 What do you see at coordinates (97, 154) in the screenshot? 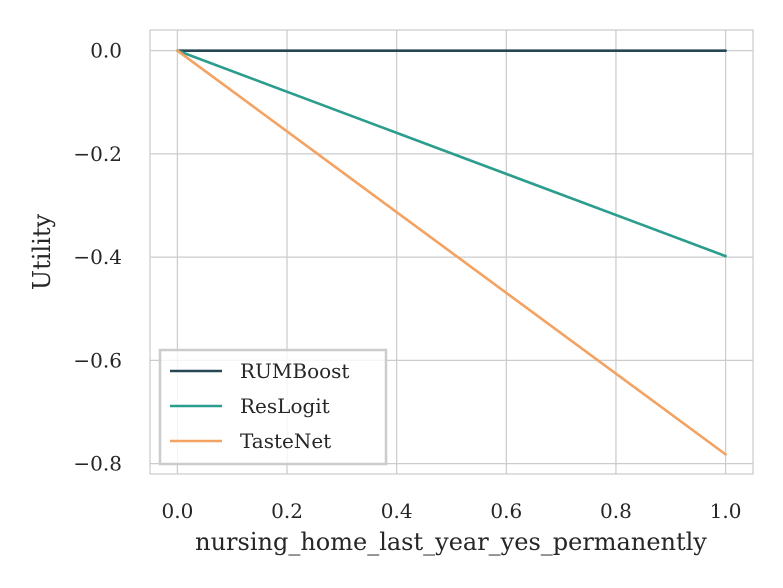
I see `y-tick-label: −0.2` at bounding box center [97, 154].